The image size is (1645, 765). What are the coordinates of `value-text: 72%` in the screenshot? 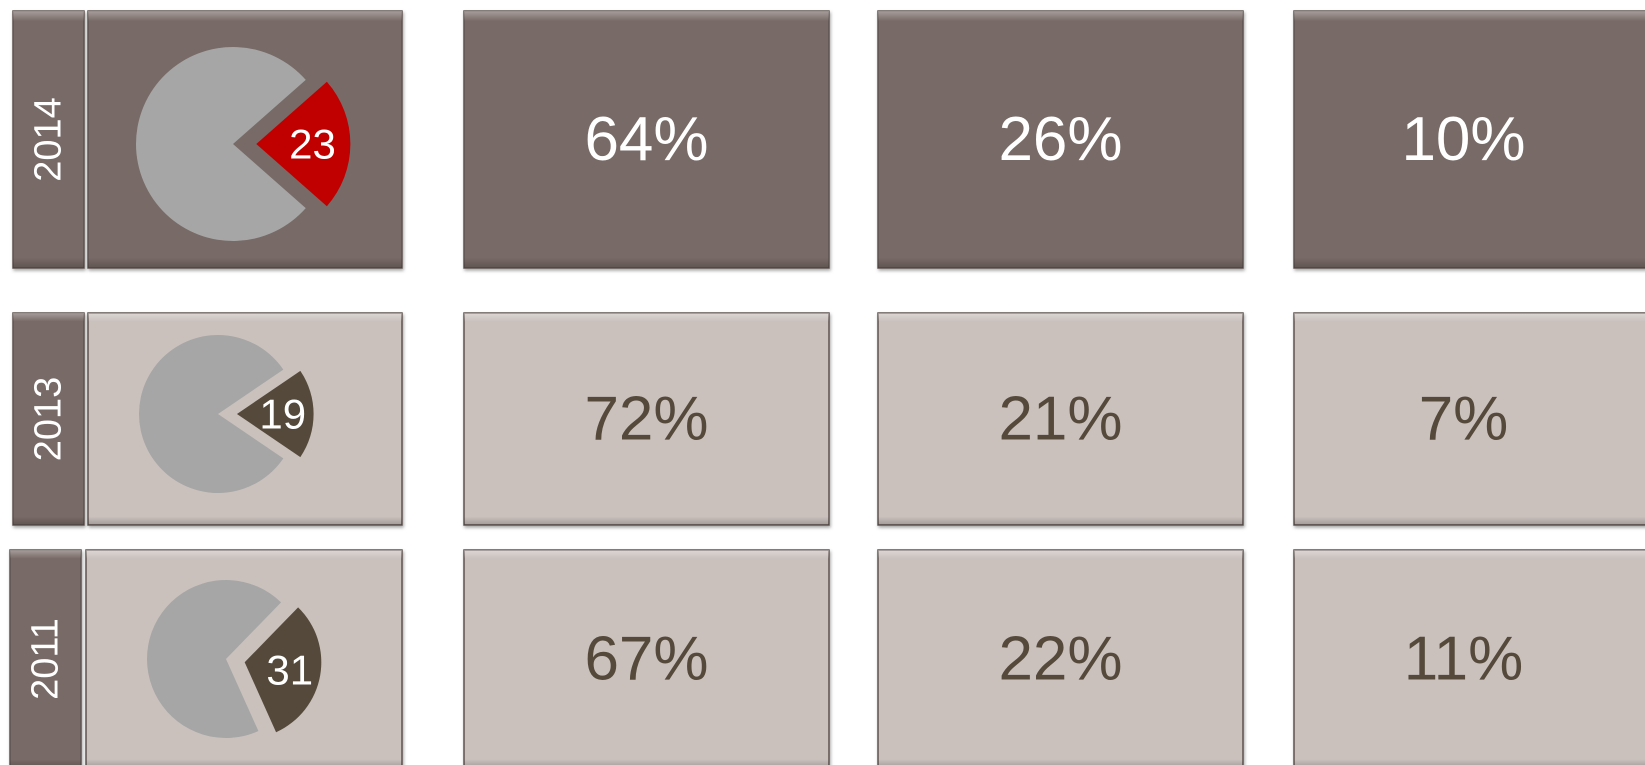 It's located at (646, 419).